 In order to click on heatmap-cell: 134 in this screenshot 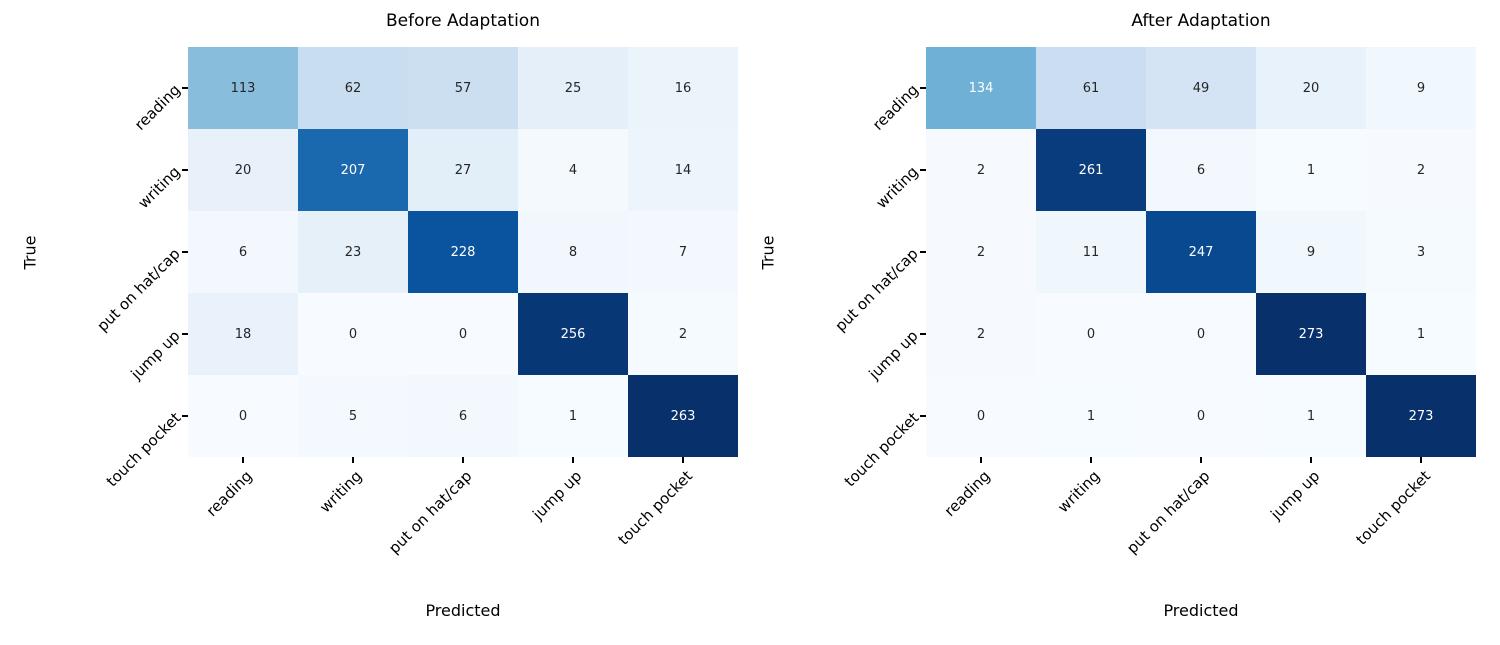, I will do `click(981, 88)`.